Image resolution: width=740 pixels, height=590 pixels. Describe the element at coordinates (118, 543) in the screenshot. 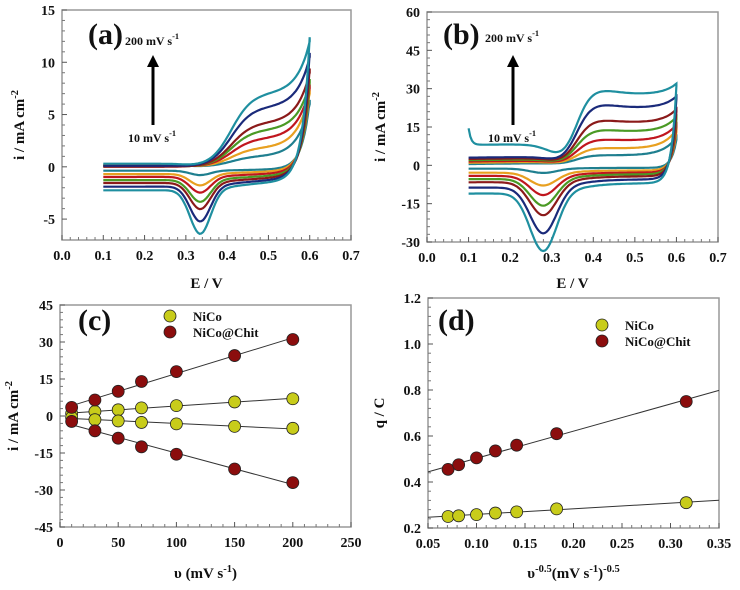

I see `x-tick-label: 50` at that location.